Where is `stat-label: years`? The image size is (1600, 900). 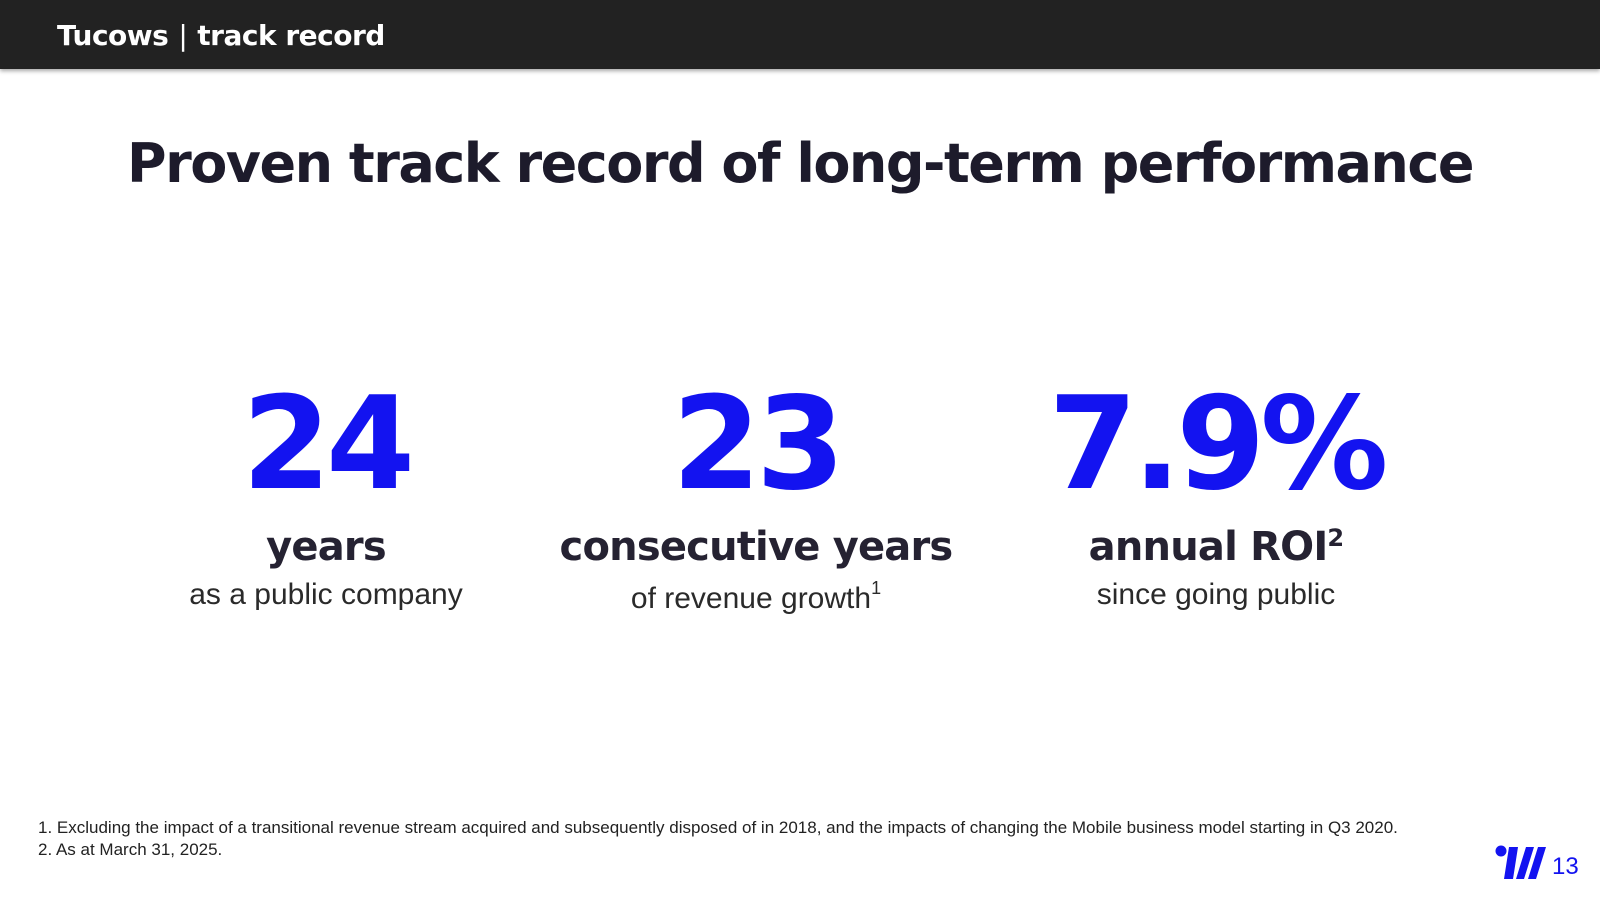 stat-label: years is located at coordinates (326, 547).